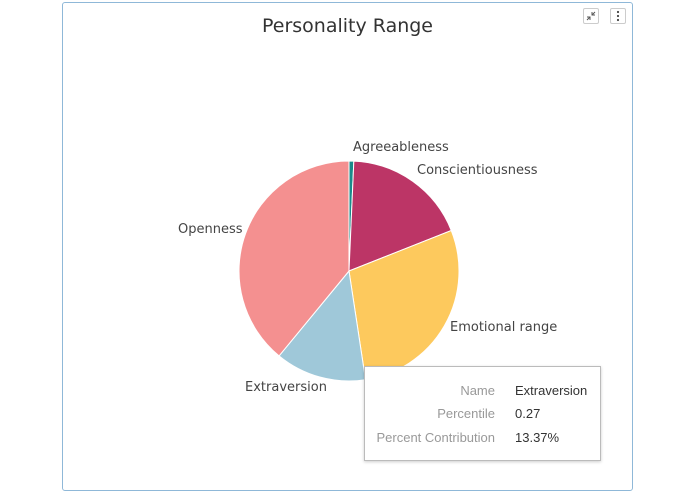  Describe the element at coordinates (210, 229) in the screenshot. I see `label-openness: Openness` at that location.